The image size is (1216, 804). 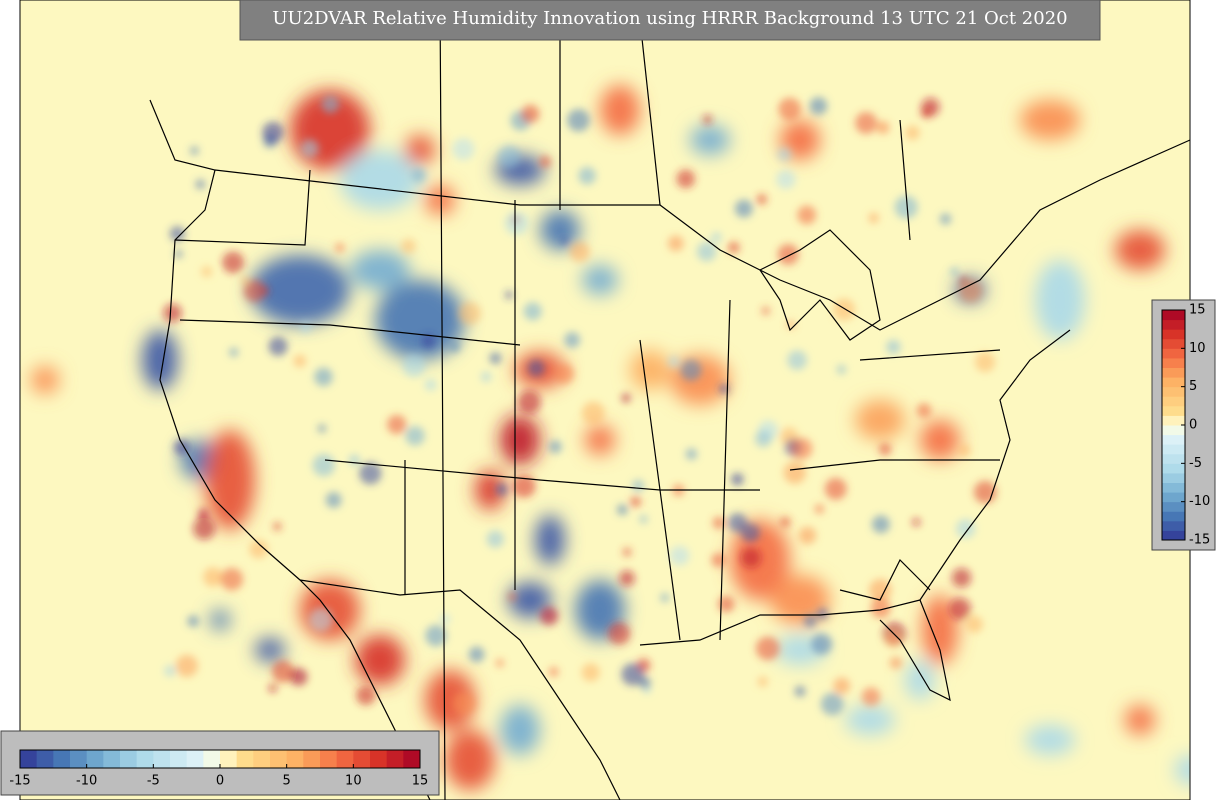 What do you see at coordinates (1197, 310) in the screenshot?
I see `colorbar-tick-label: 15` at bounding box center [1197, 310].